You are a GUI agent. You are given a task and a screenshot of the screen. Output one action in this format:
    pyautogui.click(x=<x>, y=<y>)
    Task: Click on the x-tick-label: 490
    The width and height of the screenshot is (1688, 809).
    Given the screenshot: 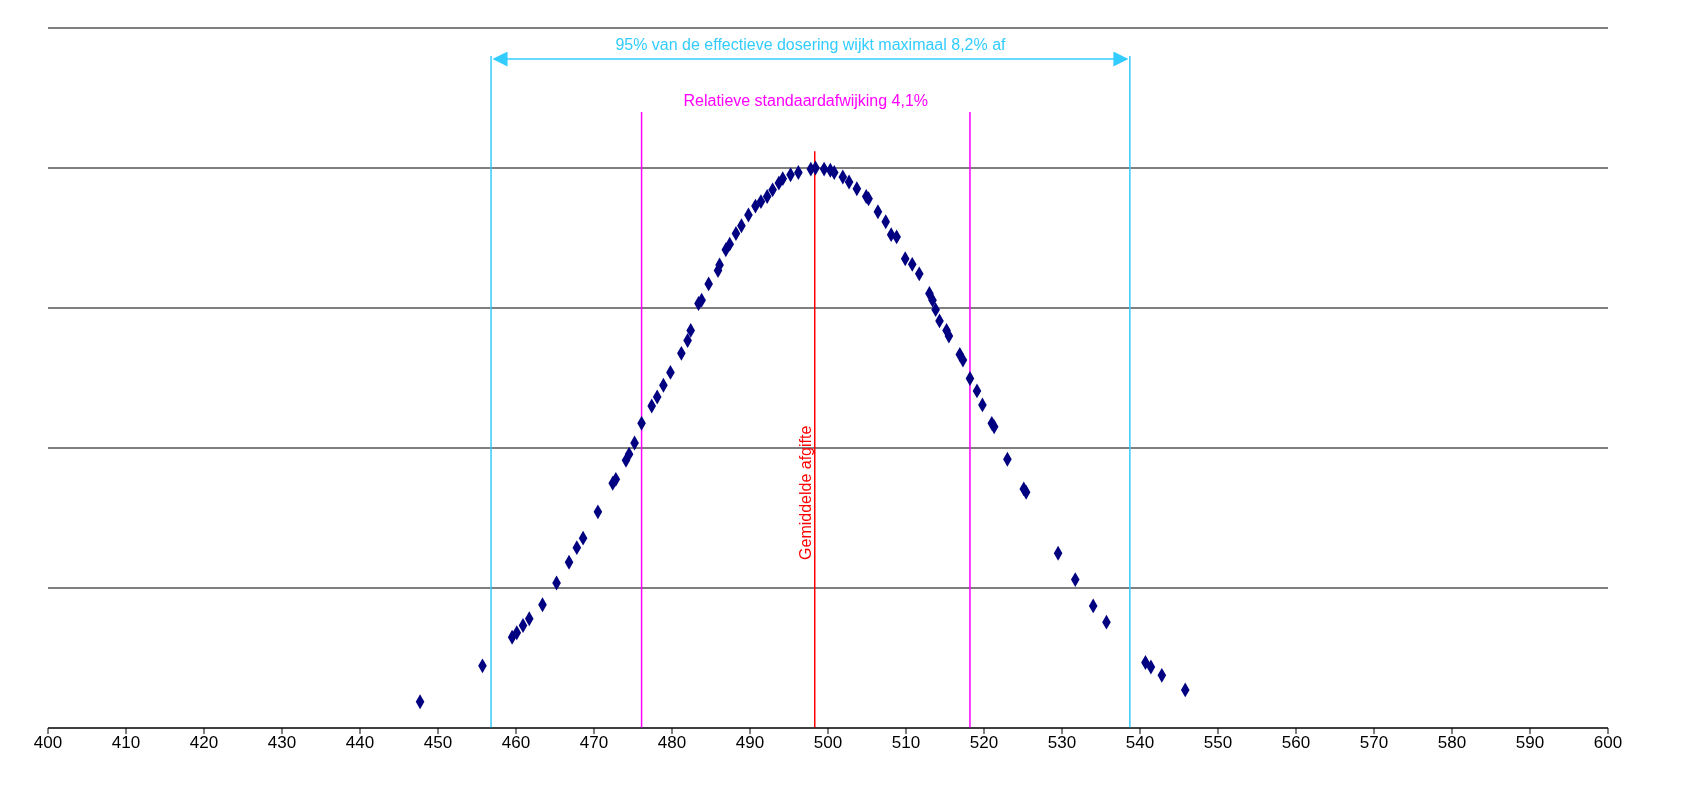 What is the action you would take?
    pyautogui.click(x=750, y=743)
    